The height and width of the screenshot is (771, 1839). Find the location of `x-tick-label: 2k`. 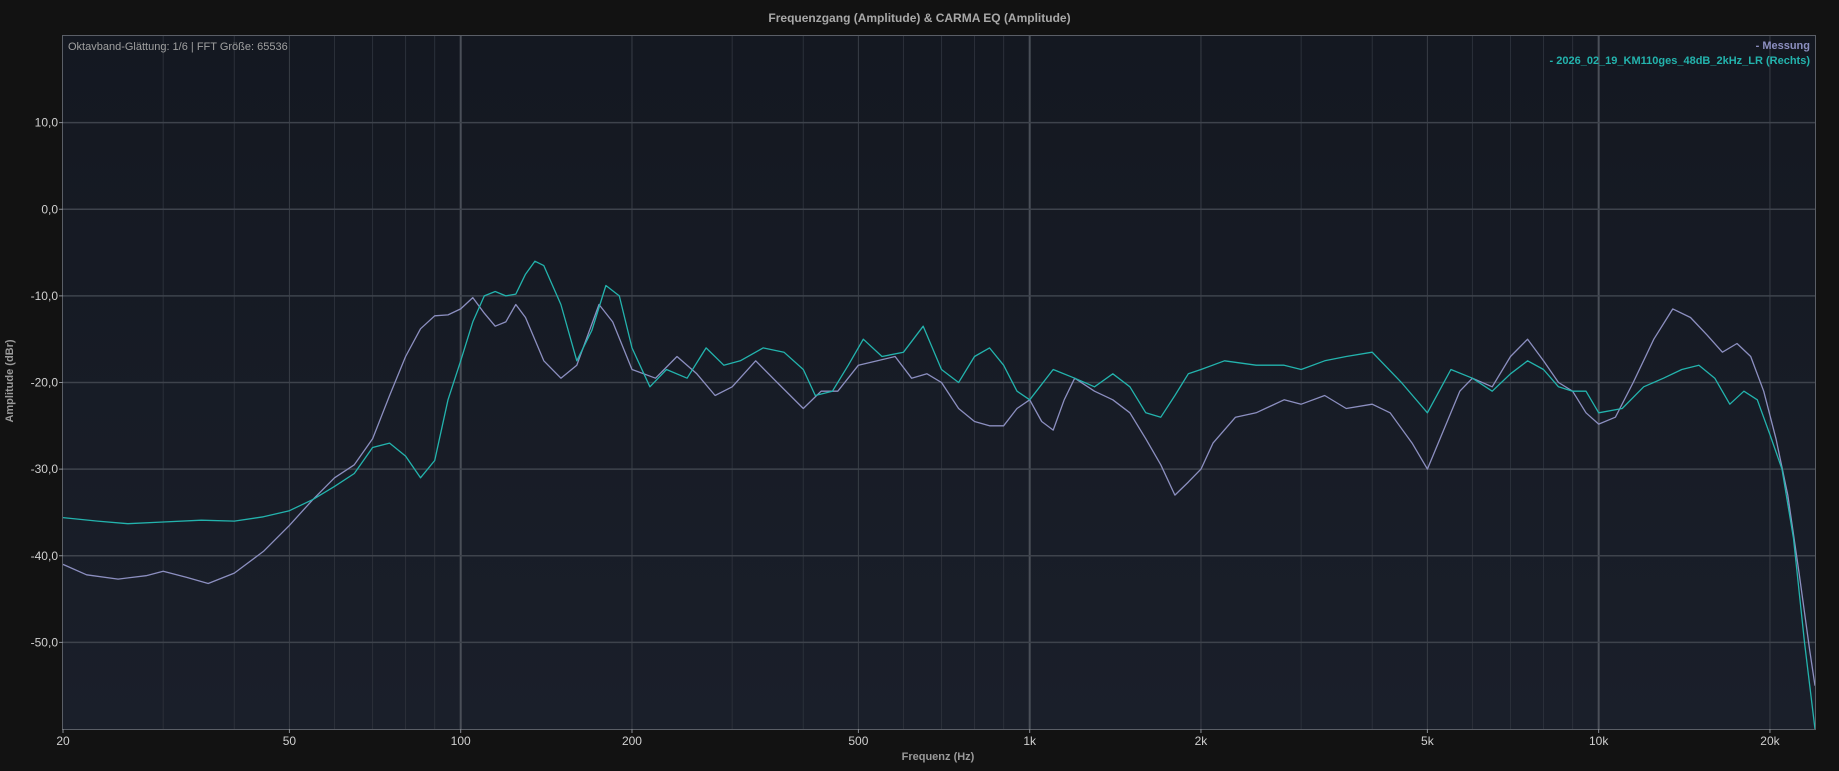

x-tick-label: 2k is located at coordinates (1202, 741).